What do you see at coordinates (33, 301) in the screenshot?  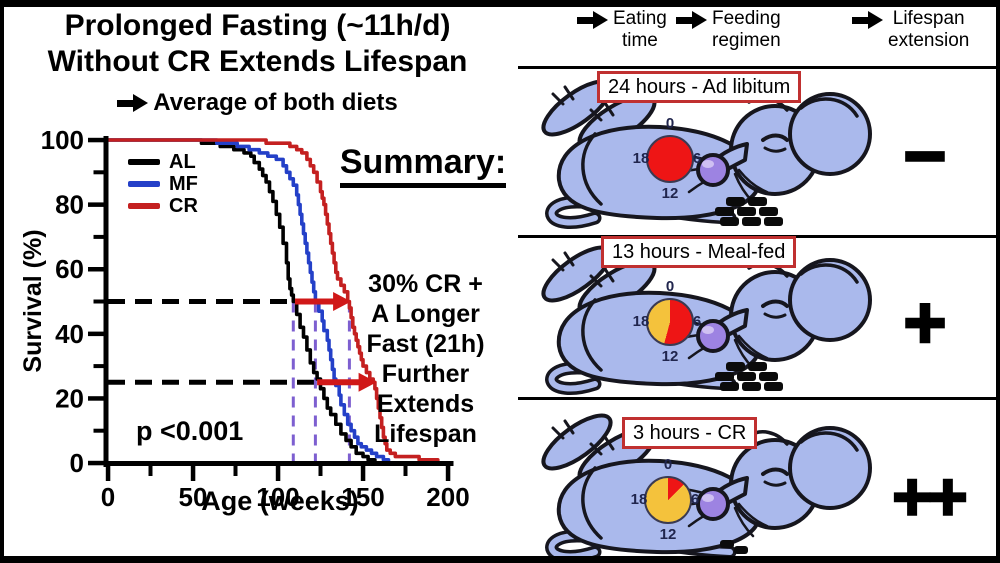 I see `y-axis-label: Survival (%)` at bounding box center [33, 301].